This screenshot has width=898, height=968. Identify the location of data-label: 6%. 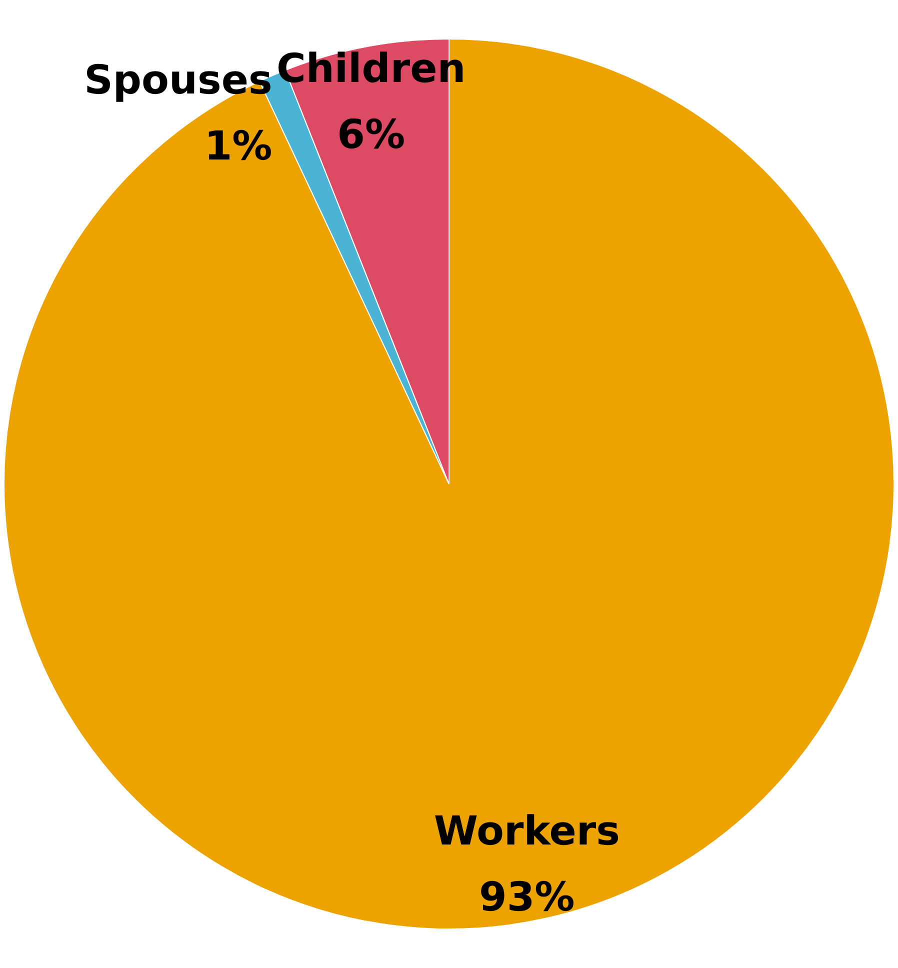
(371, 135).